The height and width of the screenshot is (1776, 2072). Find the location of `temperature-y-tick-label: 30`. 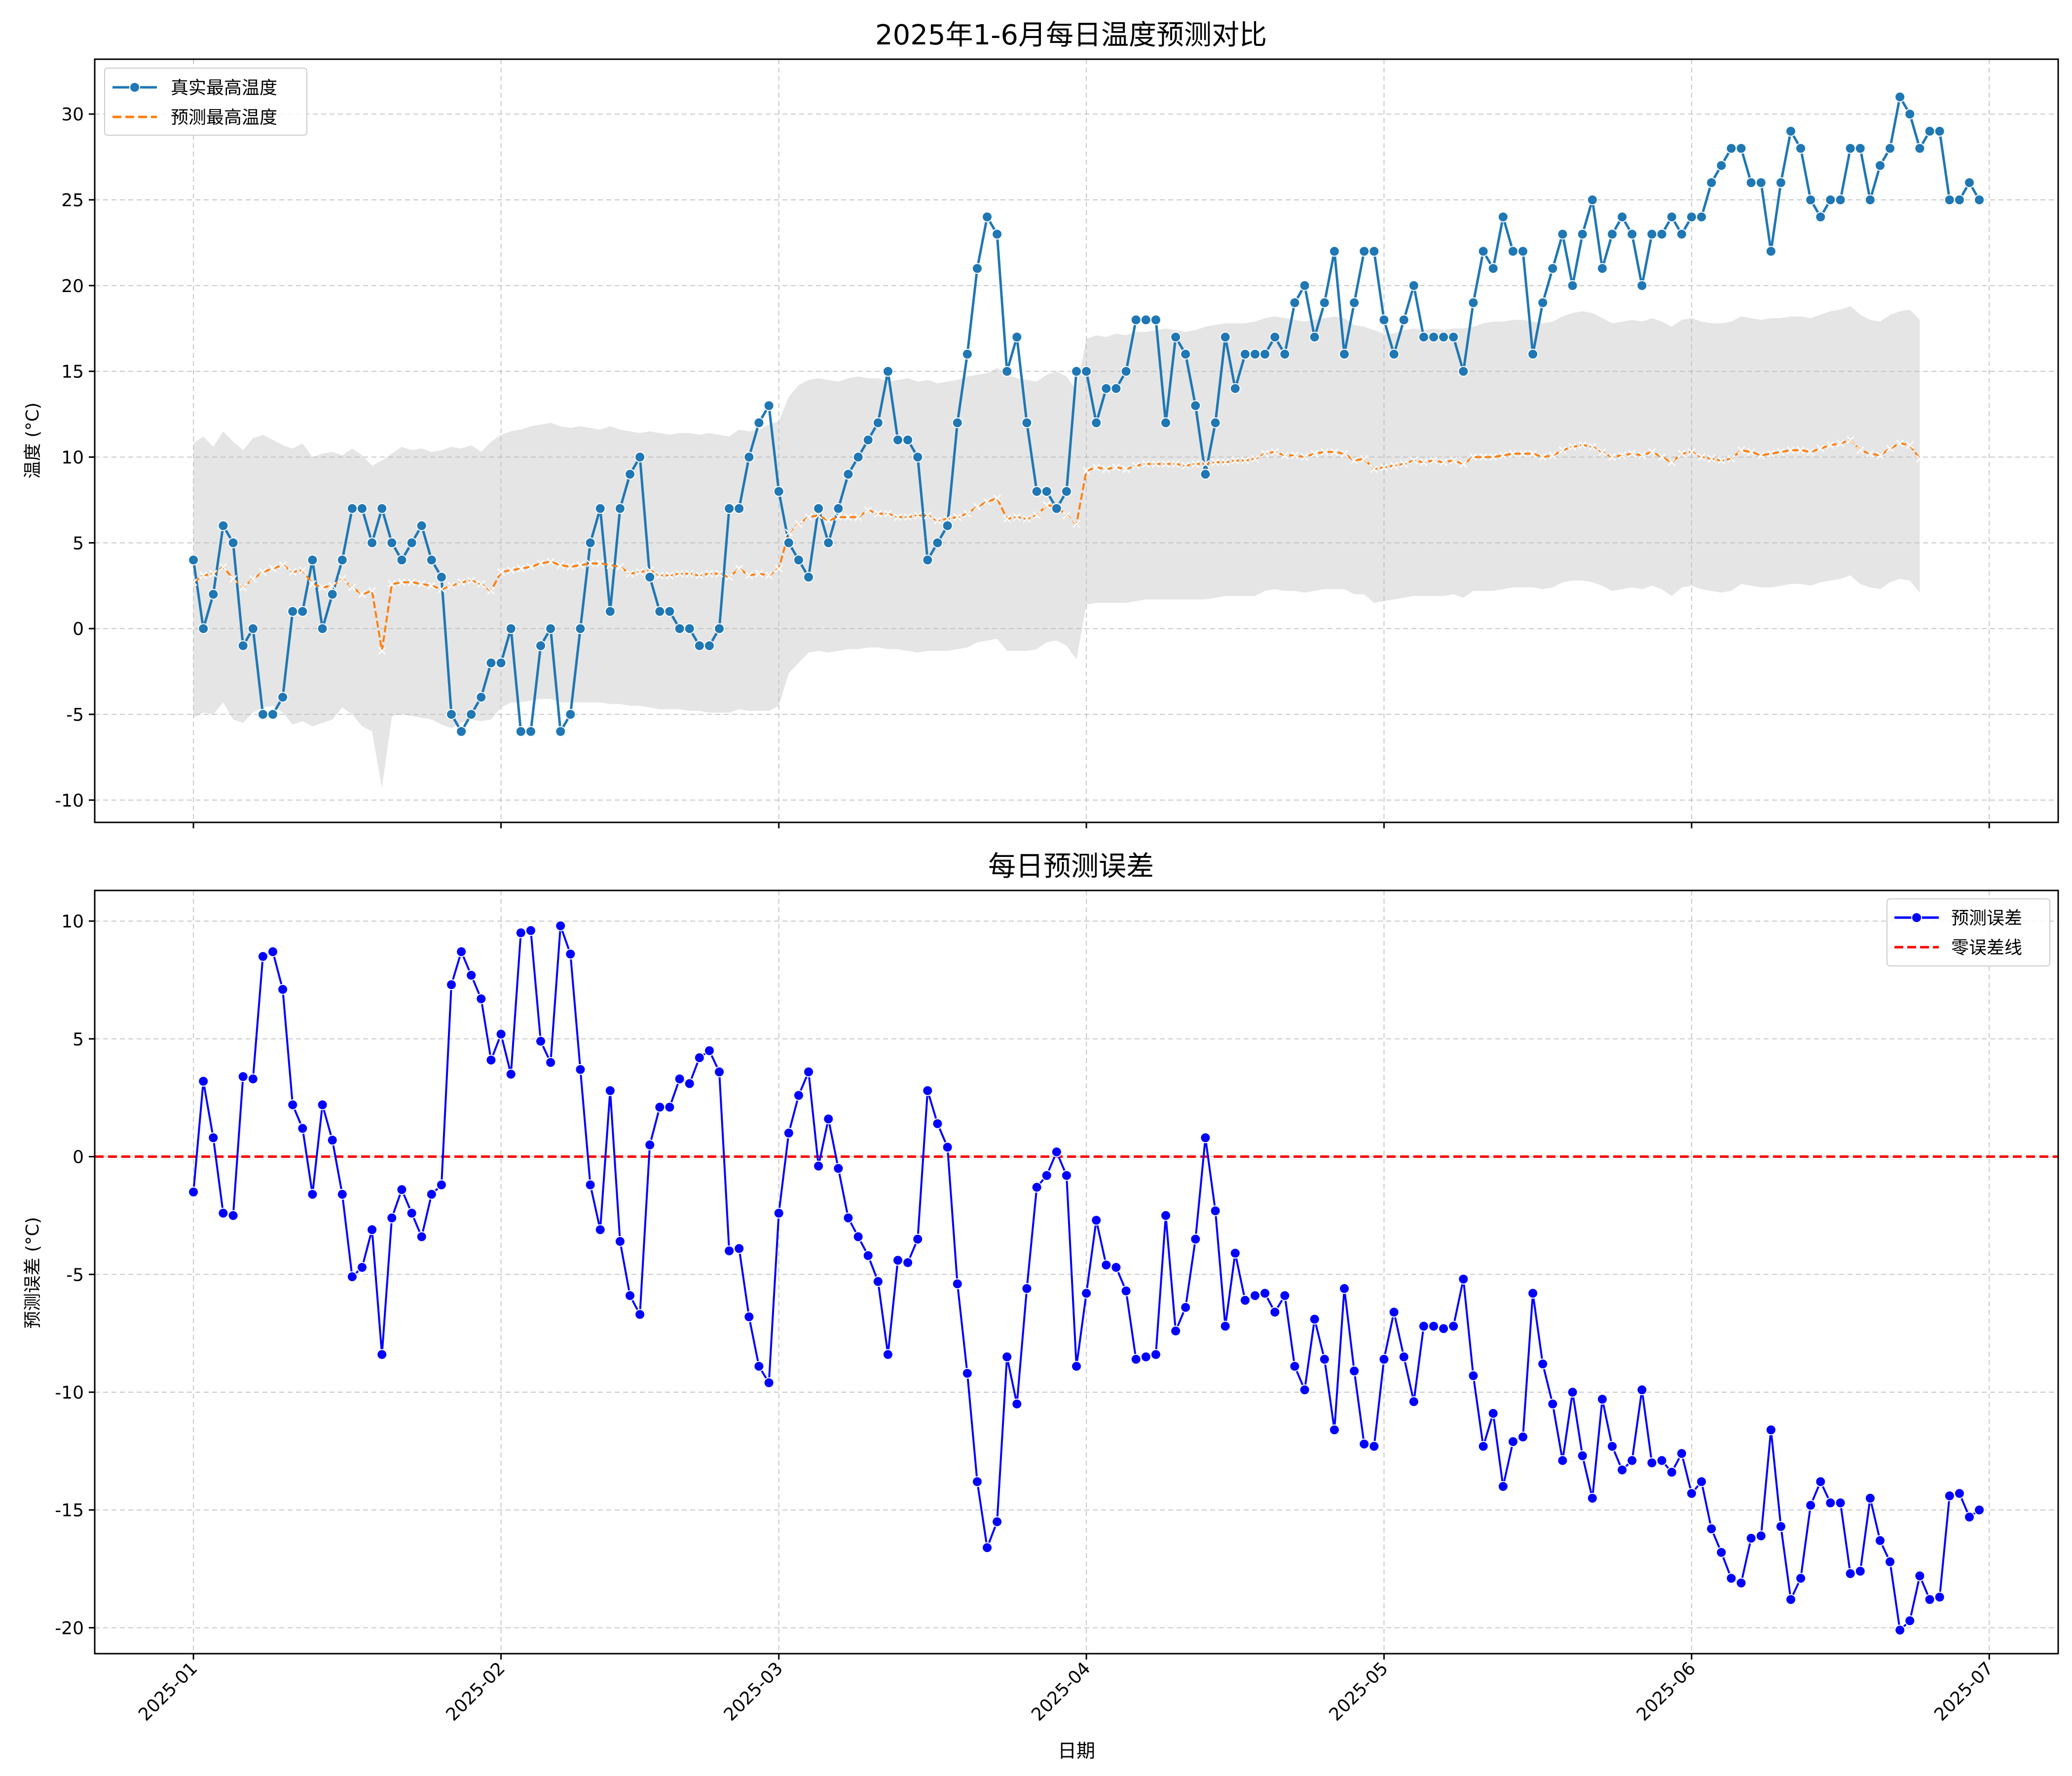

temperature-y-tick-label: 30 is located at coordinates (73, 115).